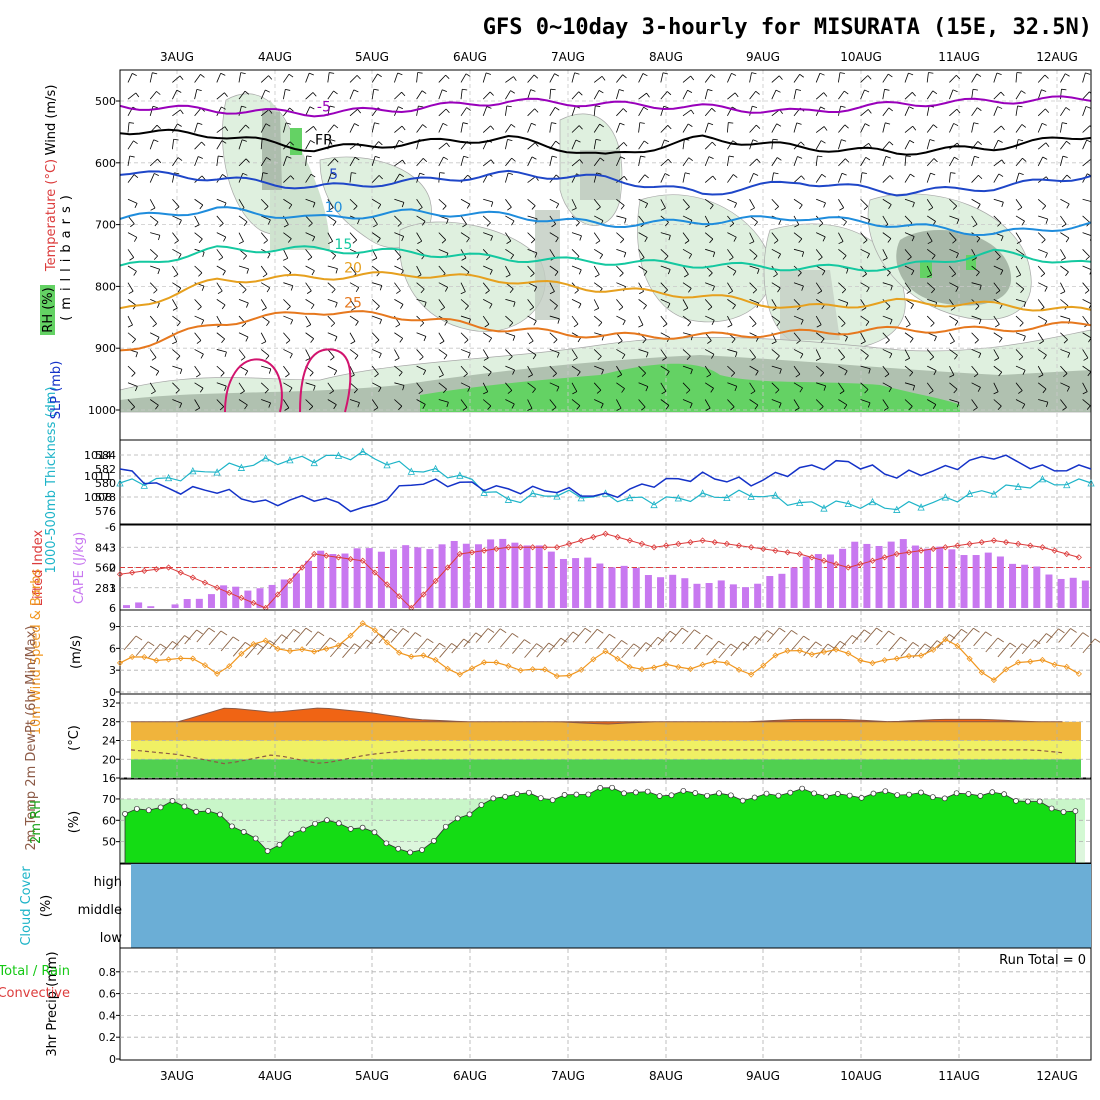 Image resolution: width=1100 pixels, height=1100 pixels. Describe the element at coordinates (35, 993) in the screenshot. I see `precip-convective-legend: Convective` at that location.